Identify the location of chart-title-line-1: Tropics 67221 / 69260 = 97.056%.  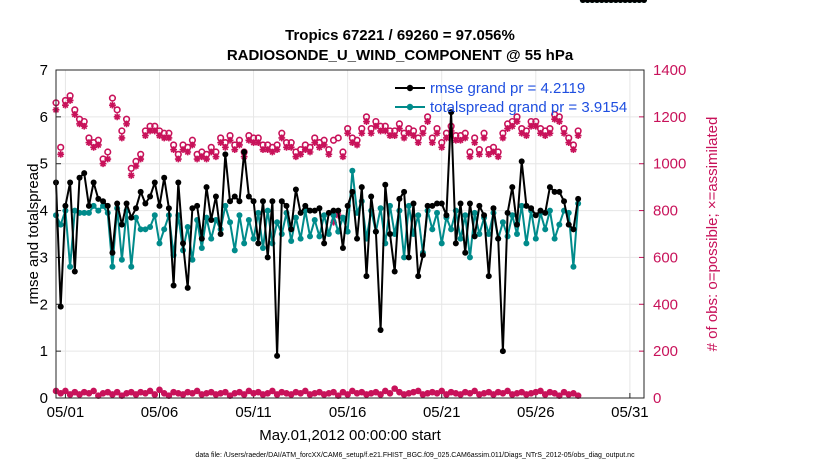
(400, 35).